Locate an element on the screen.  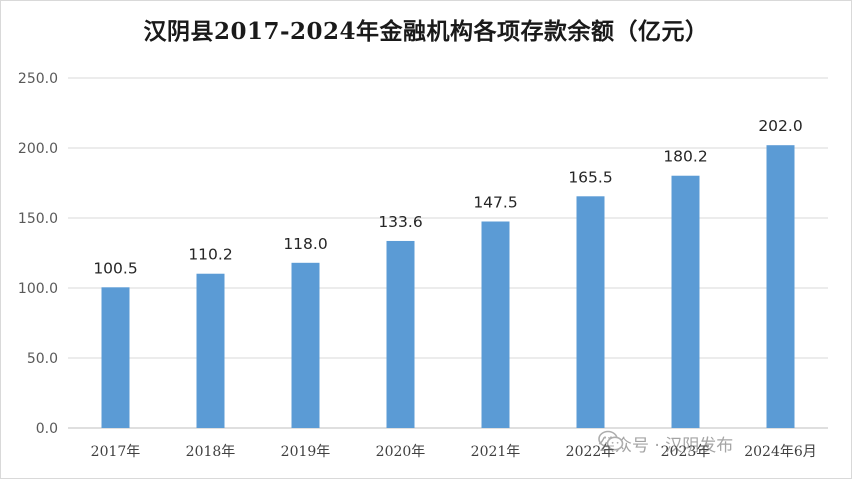
x-tick-label: 2017年 is located at coordinates (116, 452).